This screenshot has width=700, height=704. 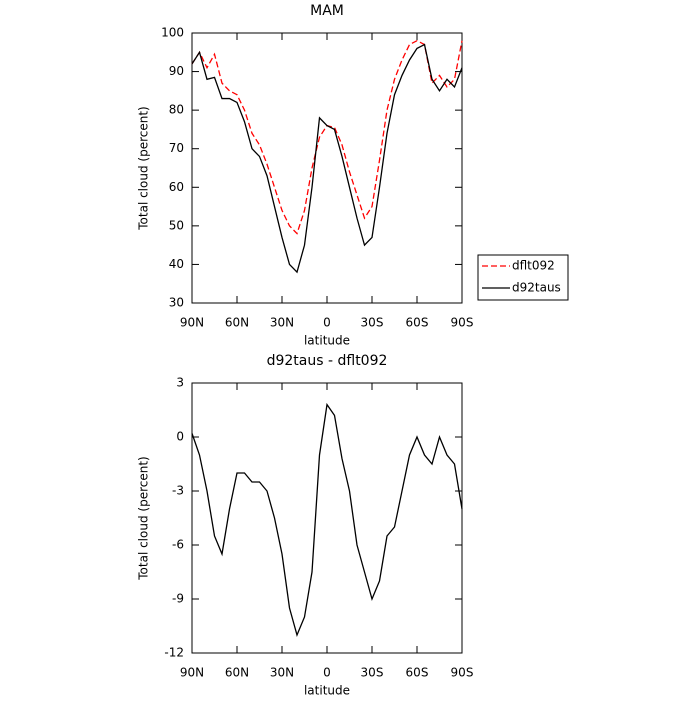 What do you see at coordinates (180, 383) in the screenshot?
I see `y-tick-label: 3` at bounding box center [180, 383].